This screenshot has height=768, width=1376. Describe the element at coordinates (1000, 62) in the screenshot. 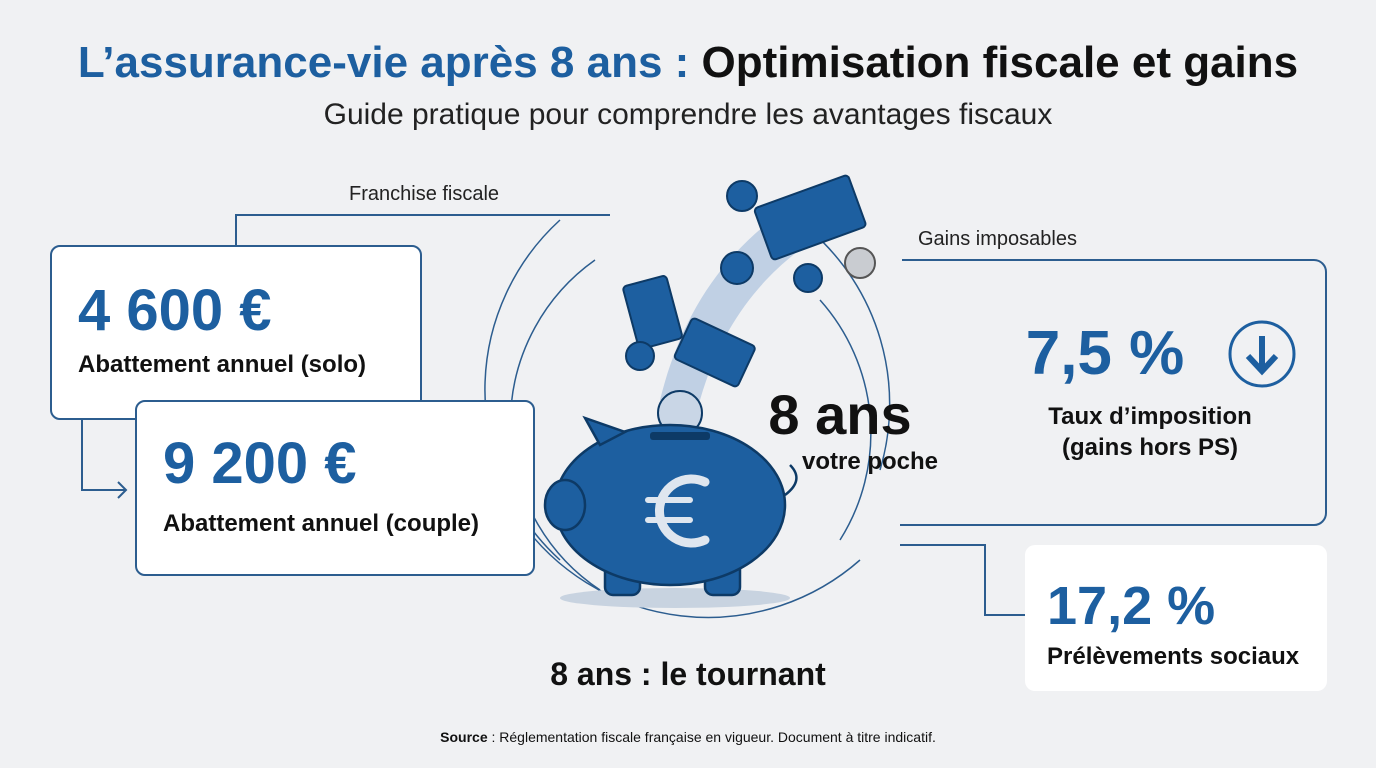

I see `title-part2: Optimisation fiscale et gains` at that location.